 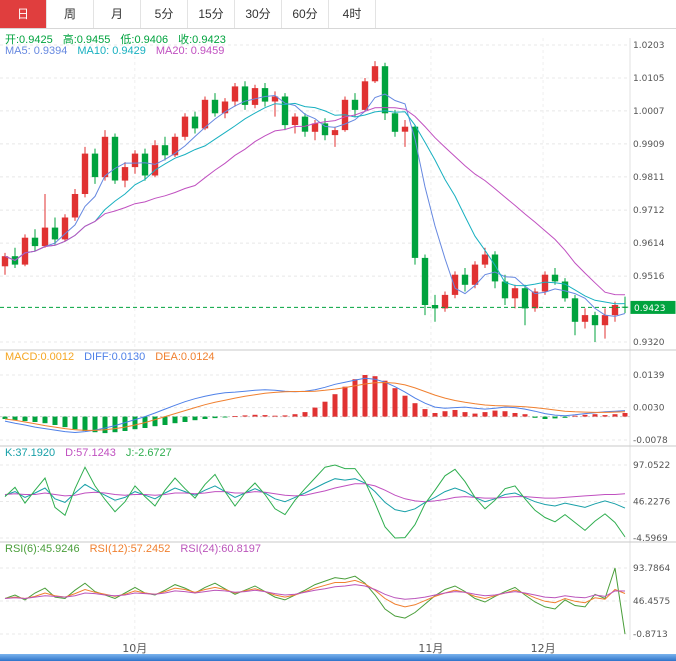 I want to click on tab-item: 60分, so click(x=305, y=14).